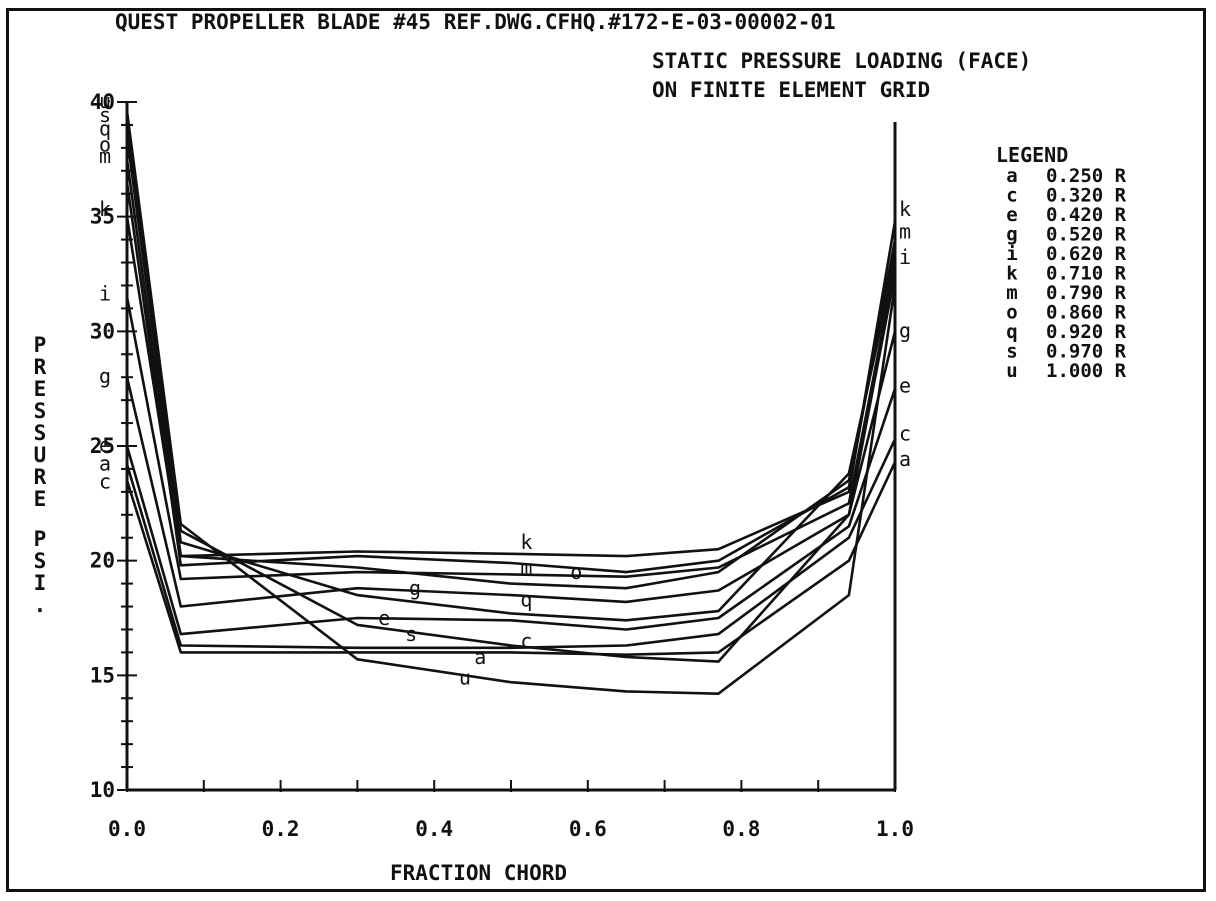  I want to click on curve-label-q: q, so click(526, 600).